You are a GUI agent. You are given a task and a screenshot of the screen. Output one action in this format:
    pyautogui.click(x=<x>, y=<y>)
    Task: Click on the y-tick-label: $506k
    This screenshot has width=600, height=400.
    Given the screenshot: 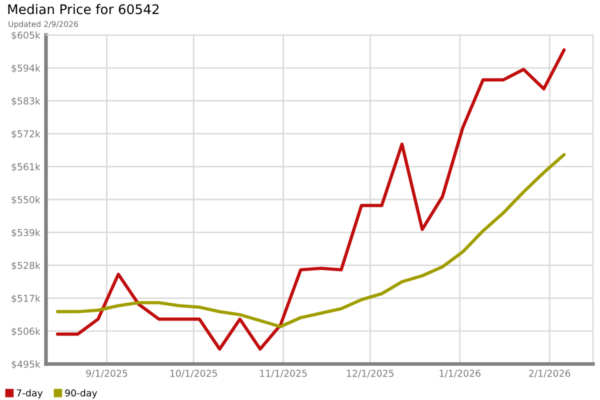 What is the action you would take?
    pyautogui.click(x=26, y=332)
    